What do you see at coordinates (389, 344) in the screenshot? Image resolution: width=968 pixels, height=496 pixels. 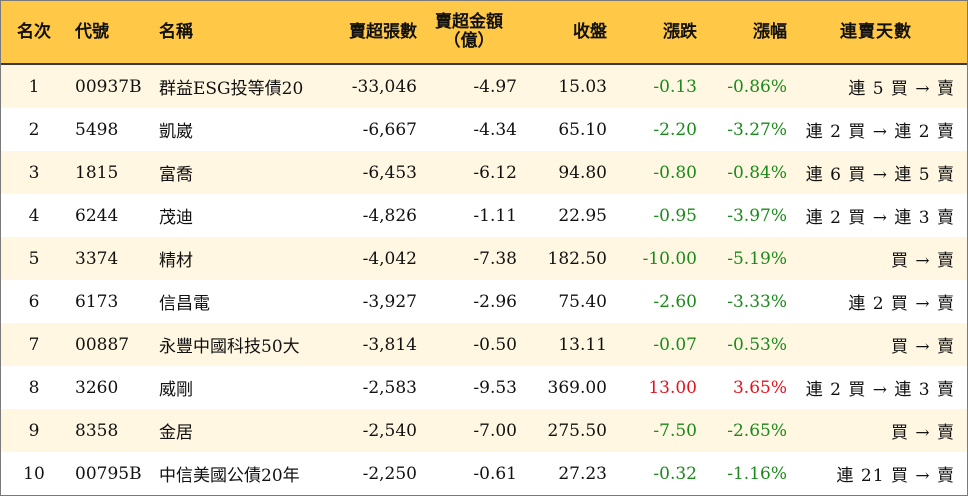 I see `net-sell-shares-cell: -3,814` at bounding box center [389, 344].